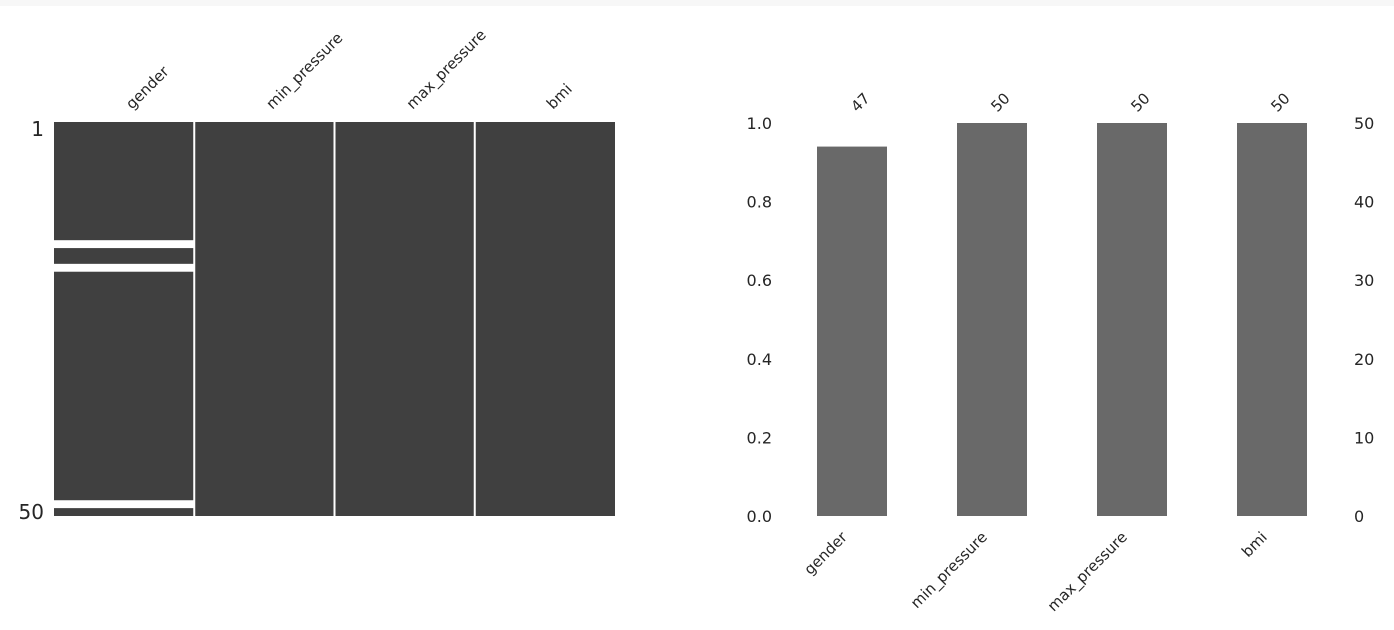 The image size is (1394, 630). Describe the element at coordinates (264, 319) in the screenshot. I see `matrix-column-min_pressure` at that location.